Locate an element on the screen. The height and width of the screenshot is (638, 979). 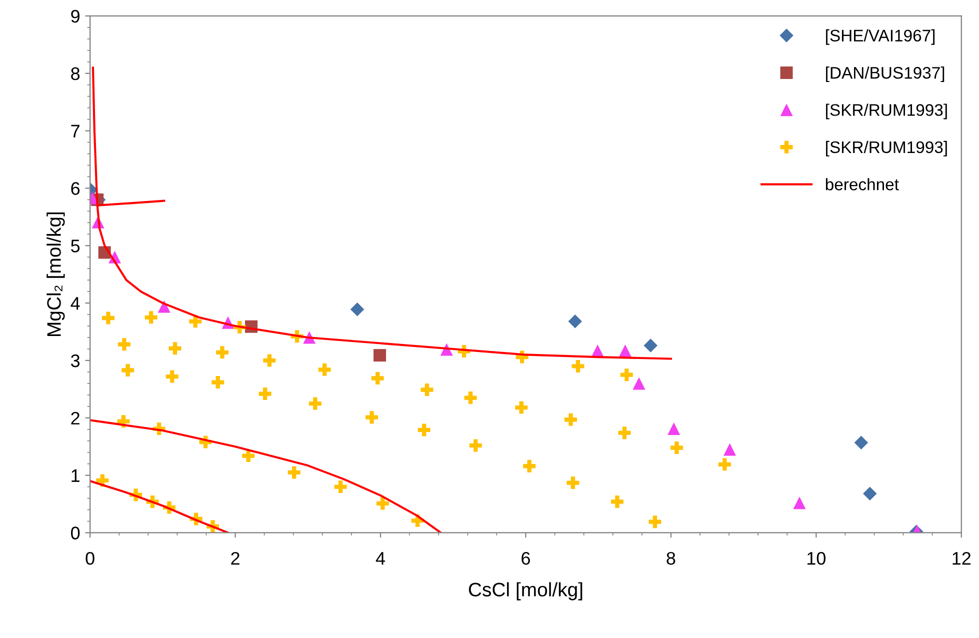
y-tick-label: 3 is located at coordinates (75, 361).